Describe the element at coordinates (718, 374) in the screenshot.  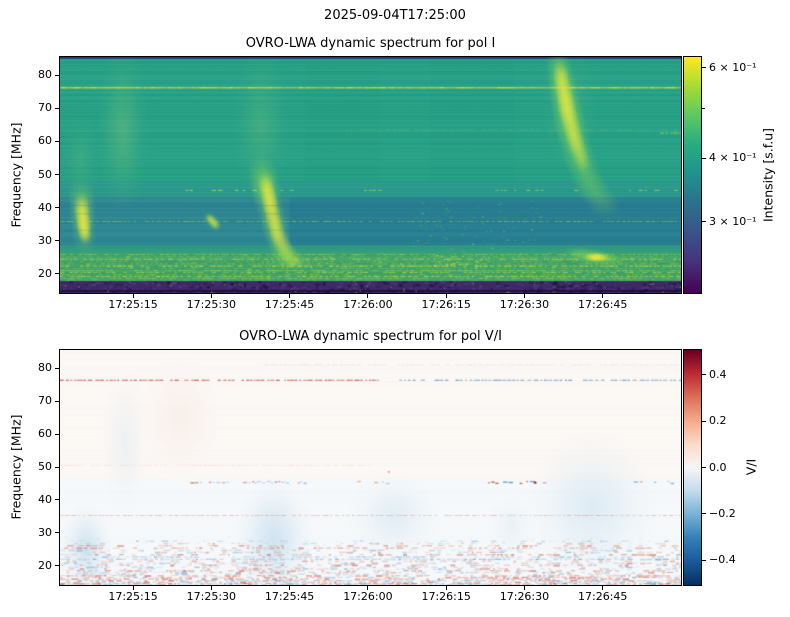
I see `colorbar-tick-label: 0.4` at that location.